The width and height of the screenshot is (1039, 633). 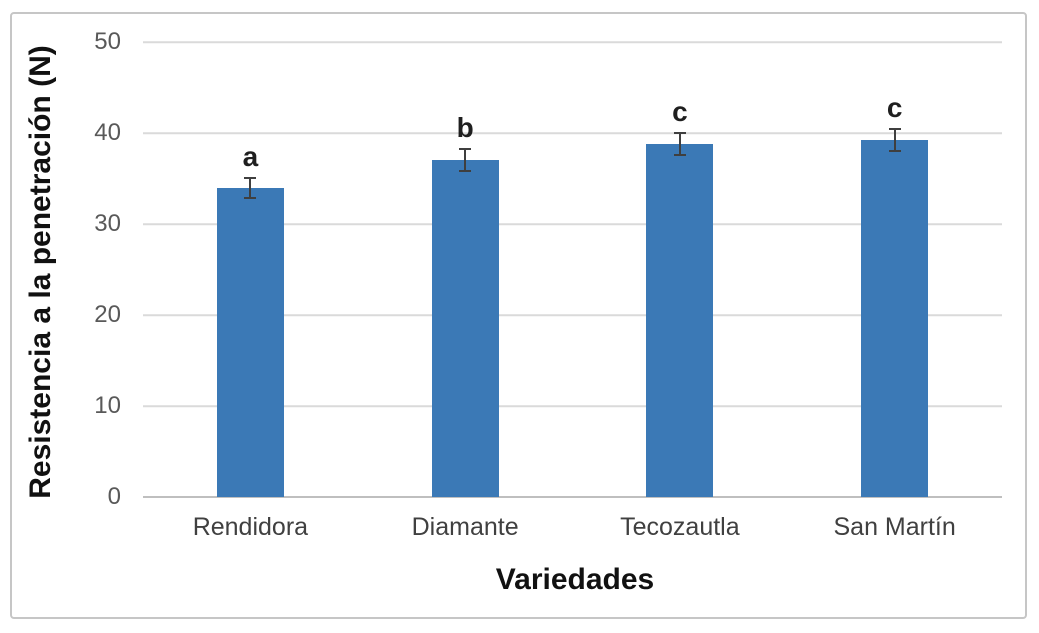 What do you see at coordinates (107, 405) in the screenshot?
I see `y-tick-label: 10` at bounding box center [107, 405].